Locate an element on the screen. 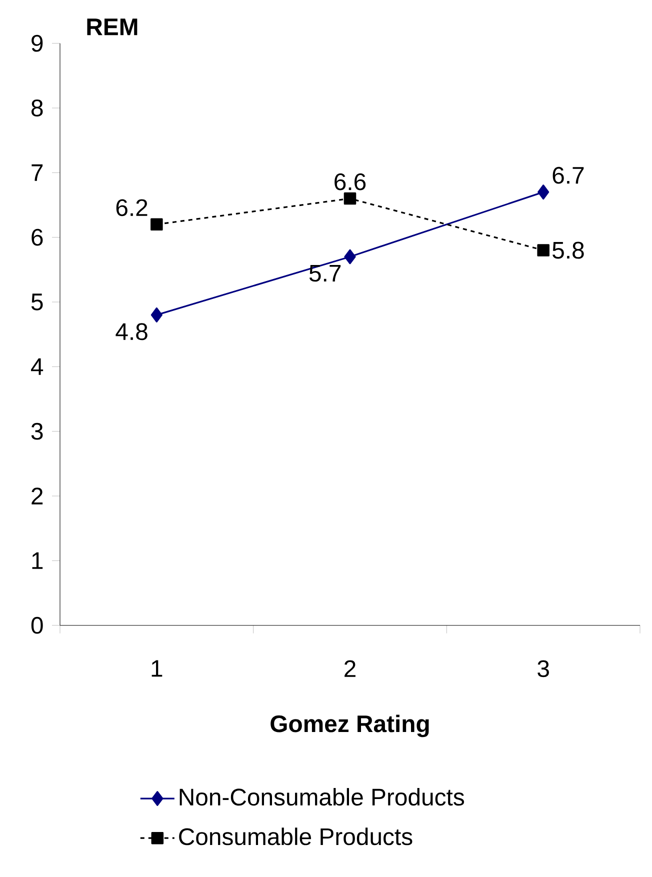 This screenshot has height=877, width=652. x-tick-label: 3 is located at coordinates (543, 669).